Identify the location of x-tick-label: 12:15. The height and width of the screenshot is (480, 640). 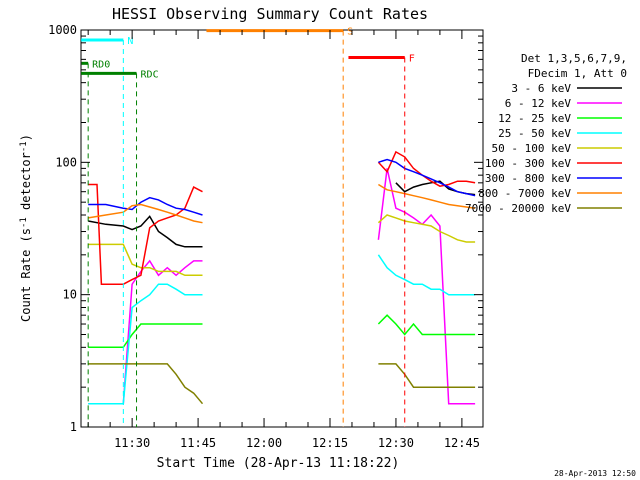
(330, 443).